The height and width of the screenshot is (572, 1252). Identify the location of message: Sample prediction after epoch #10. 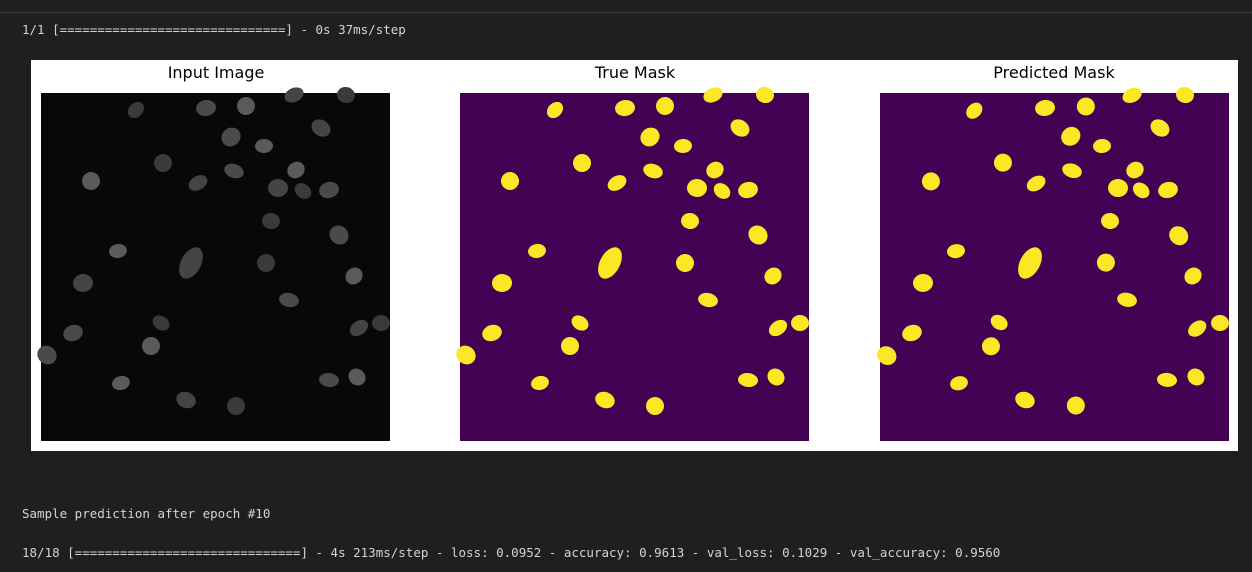
(146, 513).